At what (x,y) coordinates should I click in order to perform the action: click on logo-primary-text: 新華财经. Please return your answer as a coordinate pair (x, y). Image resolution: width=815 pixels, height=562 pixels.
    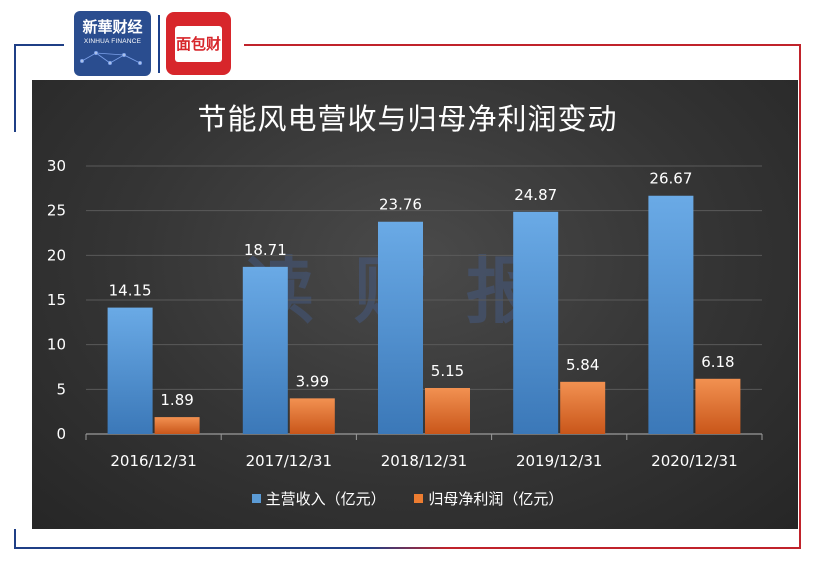
    Looking at the image, I should click on (112, 27).